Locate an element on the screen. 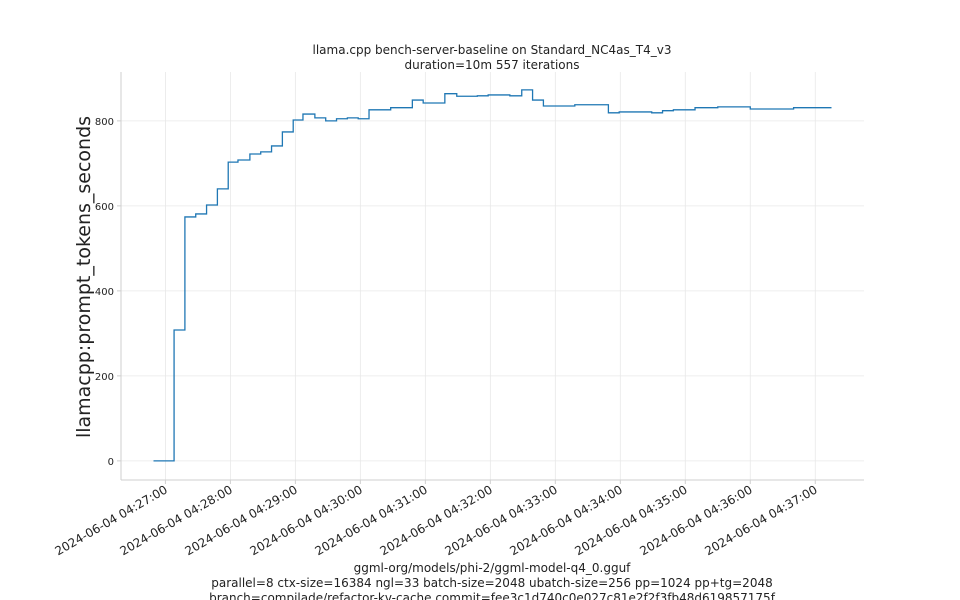 This screenshot has width=960, height=600. y-tick-label: 200 is located at coordinates (104, 377).